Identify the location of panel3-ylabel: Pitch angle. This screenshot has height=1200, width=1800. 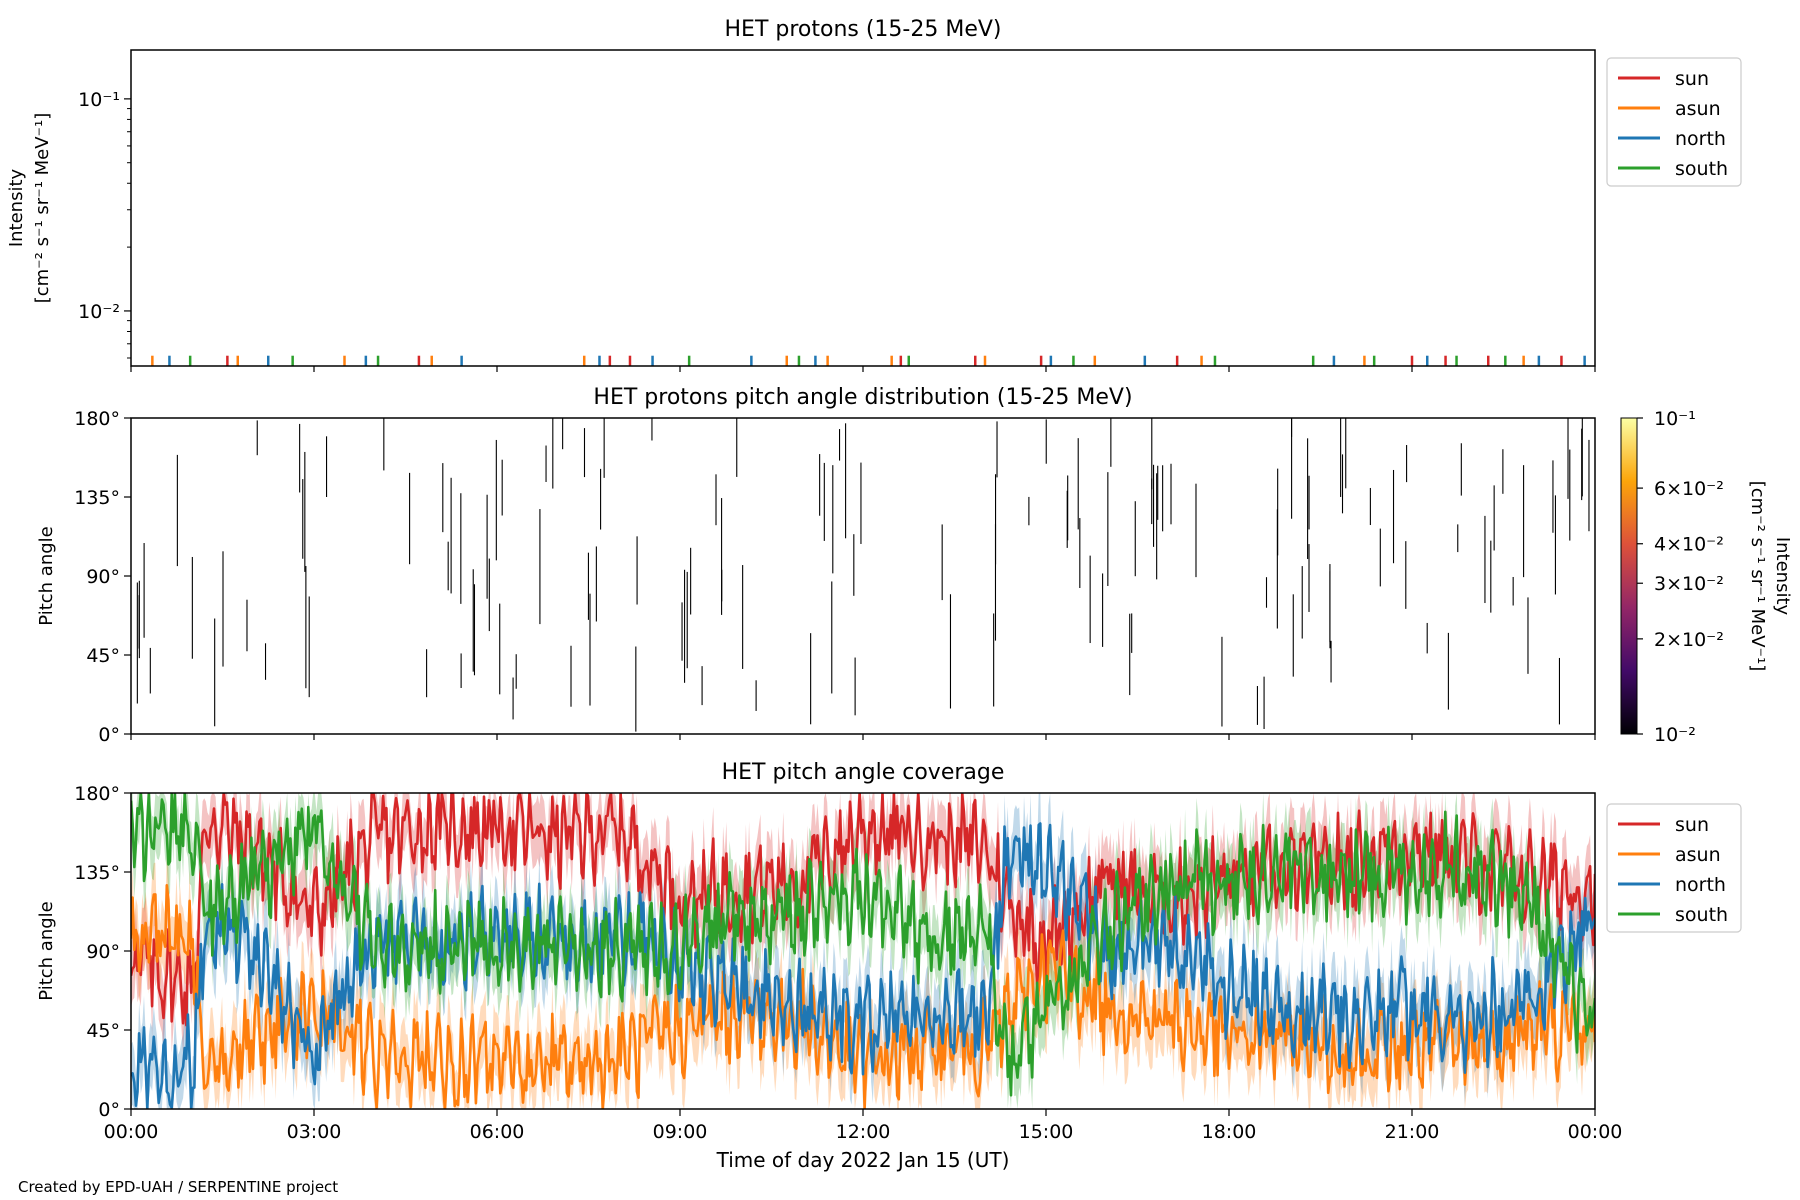
(46, 950).